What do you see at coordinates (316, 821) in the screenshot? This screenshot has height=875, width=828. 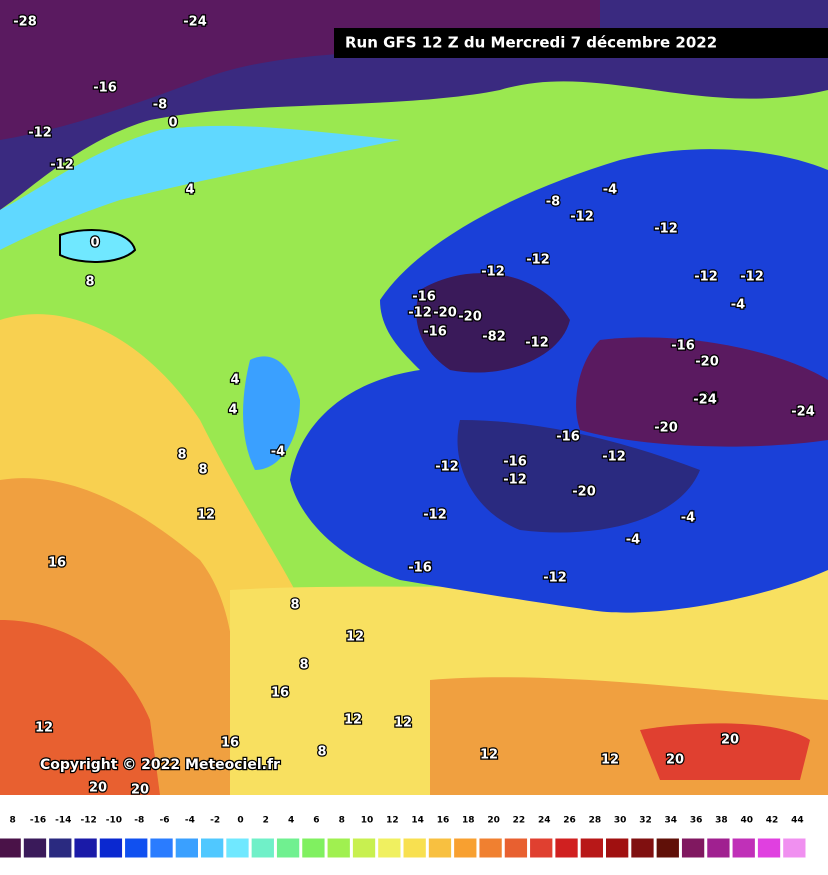 I see `legend-label: 6` at bounding box center [316, 821].